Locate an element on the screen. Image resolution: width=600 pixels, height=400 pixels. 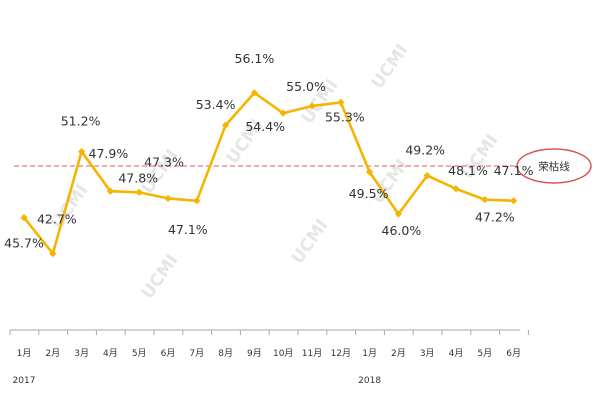
reference-label-circle is located at coordinates (554, 166).